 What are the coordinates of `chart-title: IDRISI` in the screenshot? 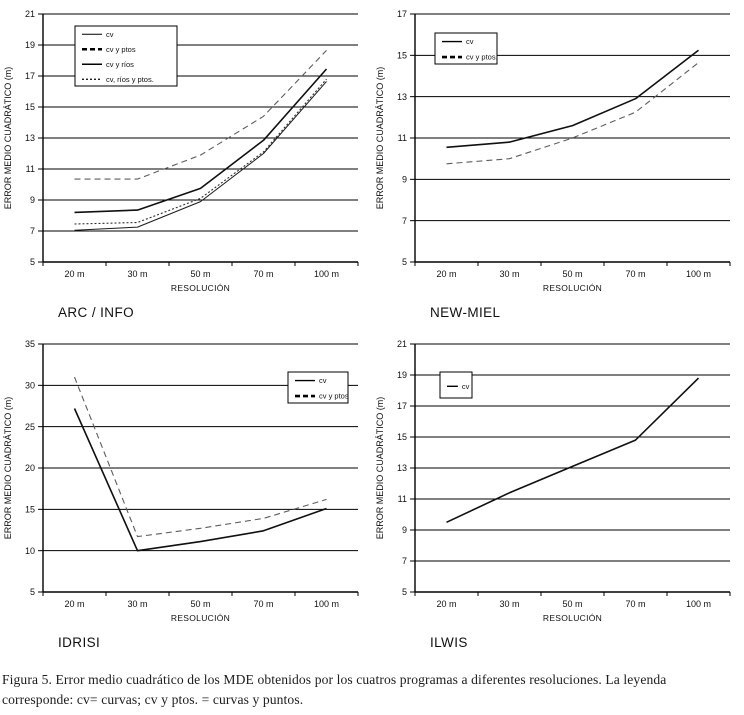 It's located at (79, 642).